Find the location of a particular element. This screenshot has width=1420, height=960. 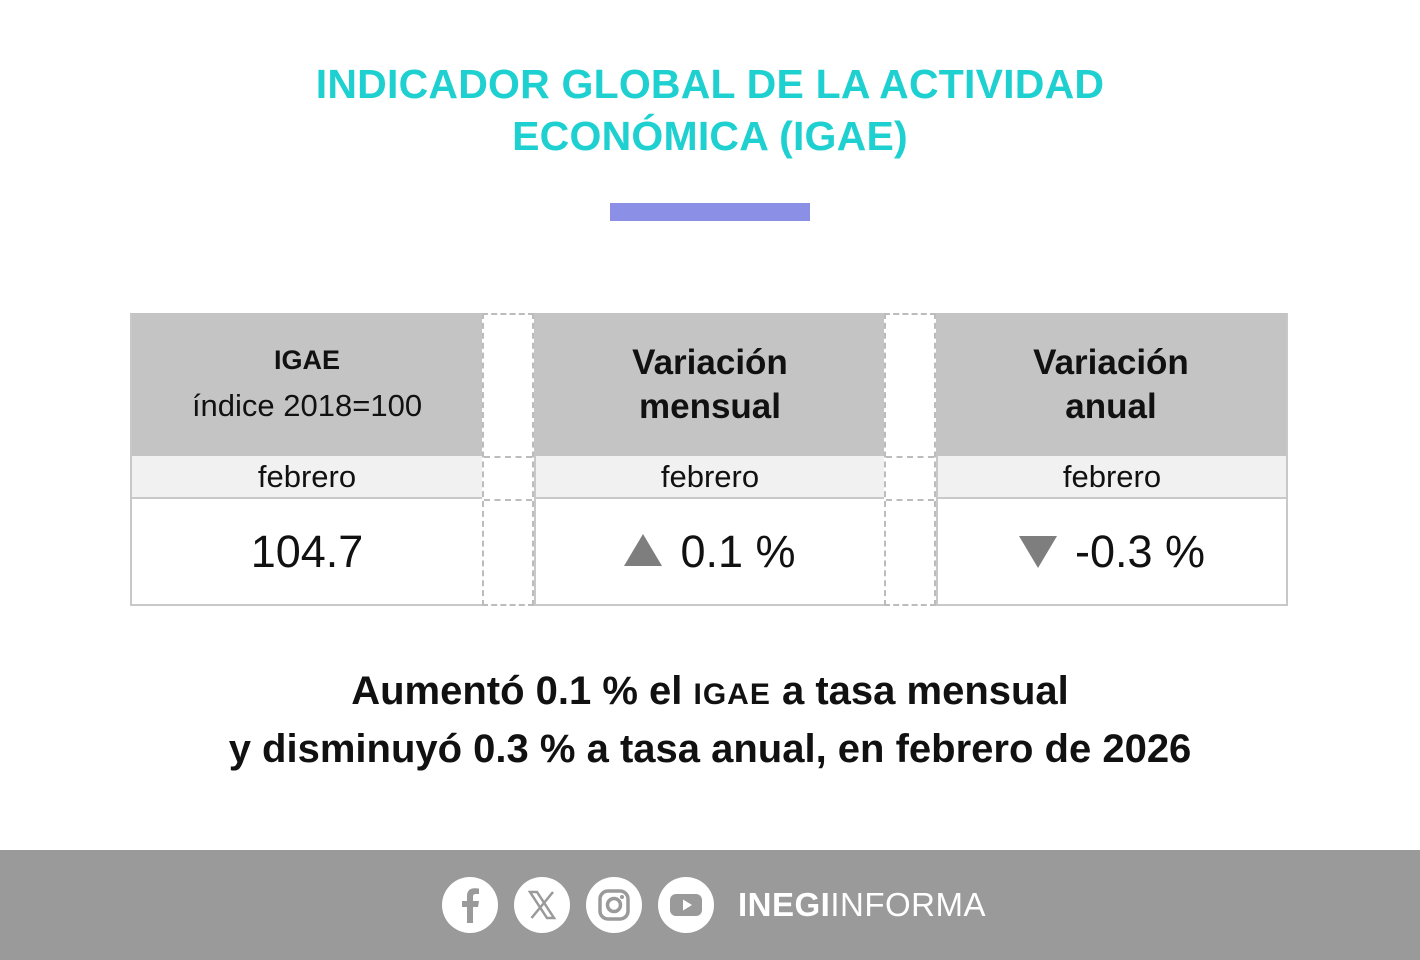

igae-label: IGAE is located at coordinates (306, 360).